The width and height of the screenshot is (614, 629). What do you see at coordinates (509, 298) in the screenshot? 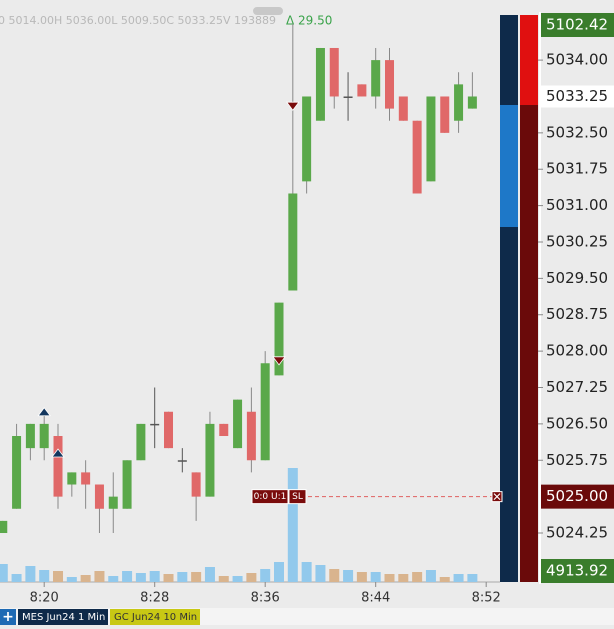
I see `ladder-bid` at bounding box center [509, 298].